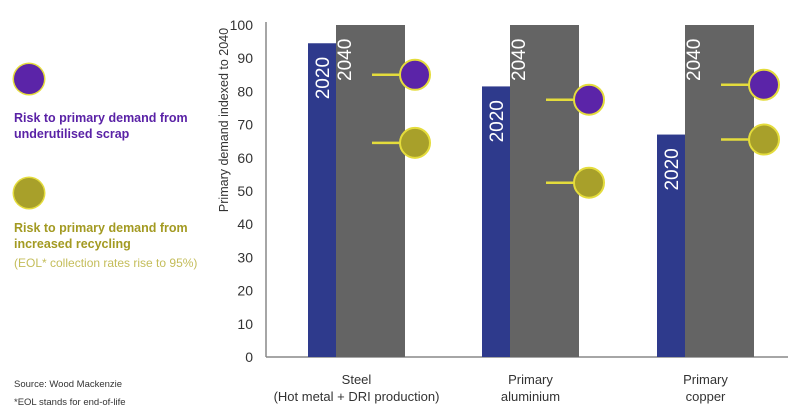 The image size is (800, 419). Describe the element at coordinates (245, 291) in the screenshot. I see `y-tick-label: 20` at that location.